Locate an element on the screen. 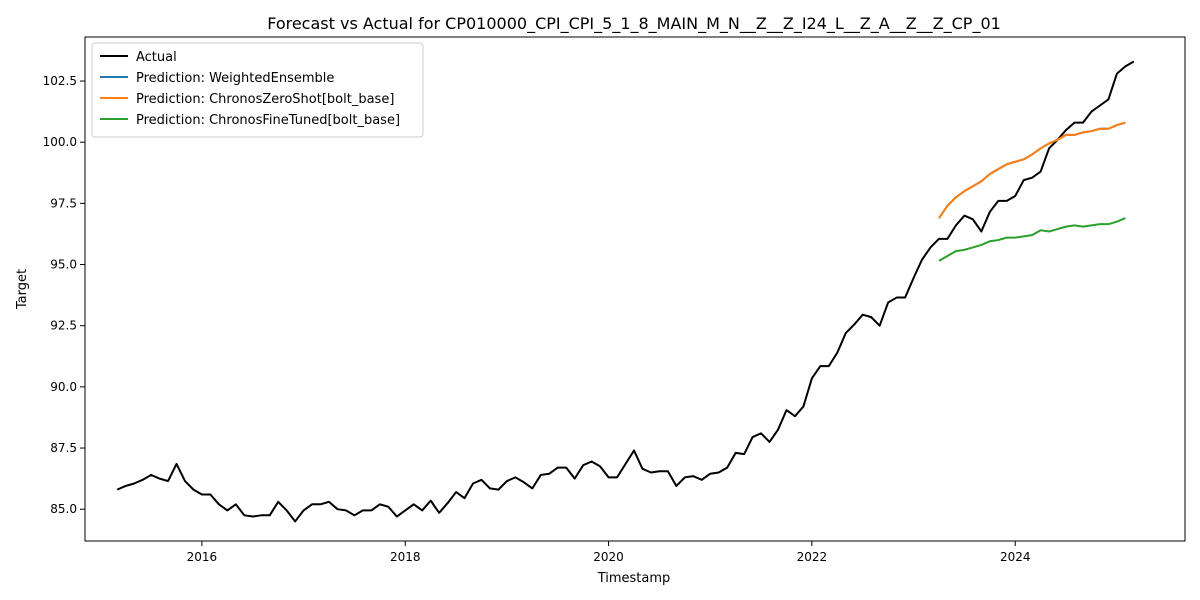 This screenshot has height=600, width=1200. legend-box is located at coordinates (257, 90).